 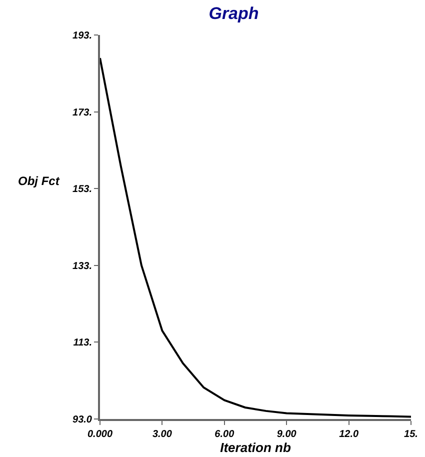 What do you see at coordinates (100, 434) in the screenshot?
I see `x-tick-label: 0.000` at bounding box center [100, 434].